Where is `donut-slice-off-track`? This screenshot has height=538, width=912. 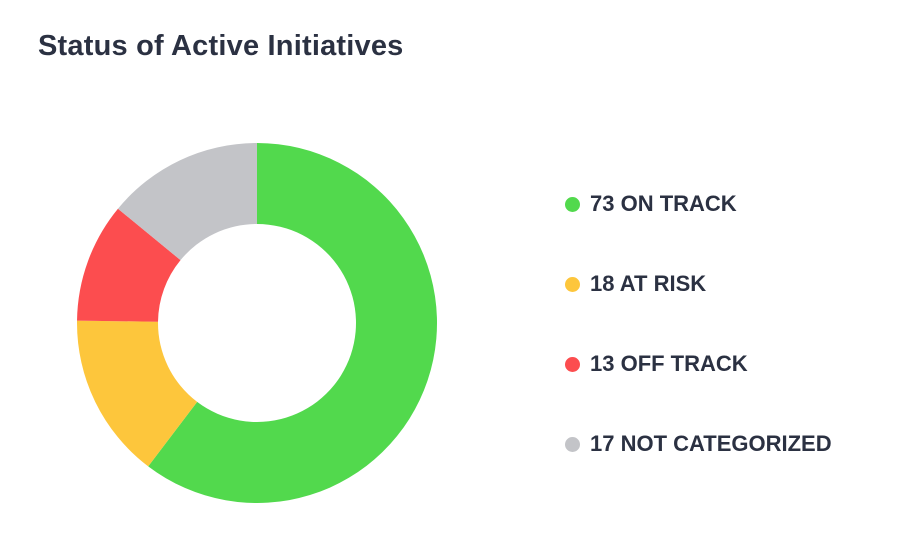
donut-slice-off-track is located at coordinates (129, 265).